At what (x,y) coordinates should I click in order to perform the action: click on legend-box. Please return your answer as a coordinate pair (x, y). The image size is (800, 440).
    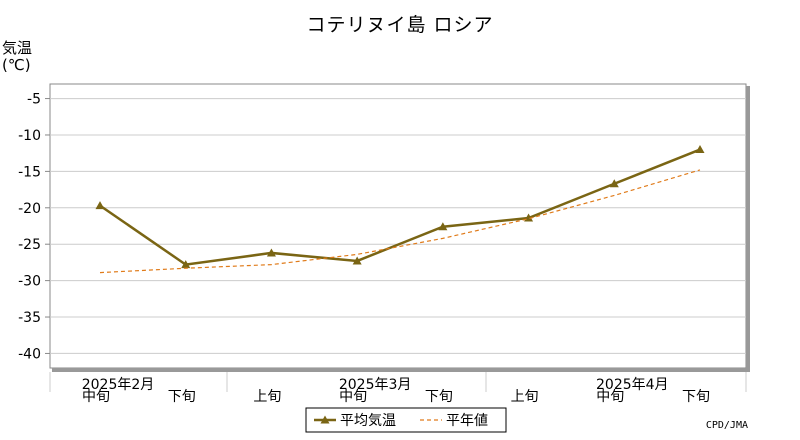
    Looking at the image, I should click on (406, 420).